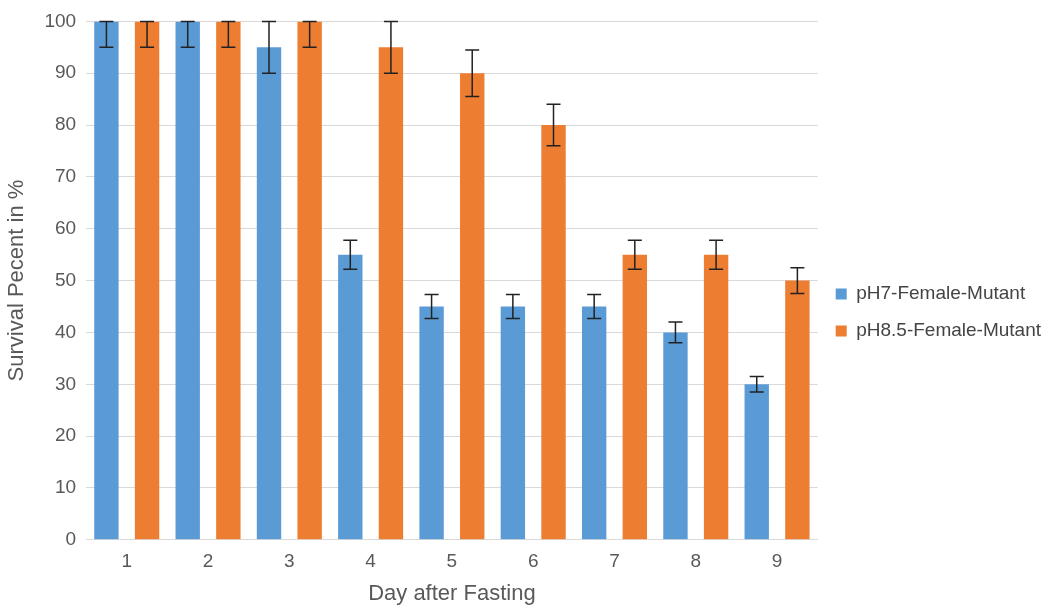 Image resolution: width=1055 pixels, height=611 pixels. What do you see at coordinates (16, 280) in the screenshot?
I see `y-axis-title: Survival Pecent in %` at bounding box center [16, 280].